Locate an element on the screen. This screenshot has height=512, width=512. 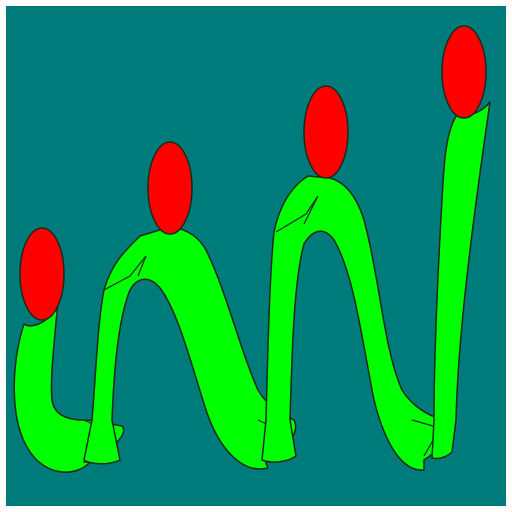
figure-4-body is located at coordinates (461, 280).